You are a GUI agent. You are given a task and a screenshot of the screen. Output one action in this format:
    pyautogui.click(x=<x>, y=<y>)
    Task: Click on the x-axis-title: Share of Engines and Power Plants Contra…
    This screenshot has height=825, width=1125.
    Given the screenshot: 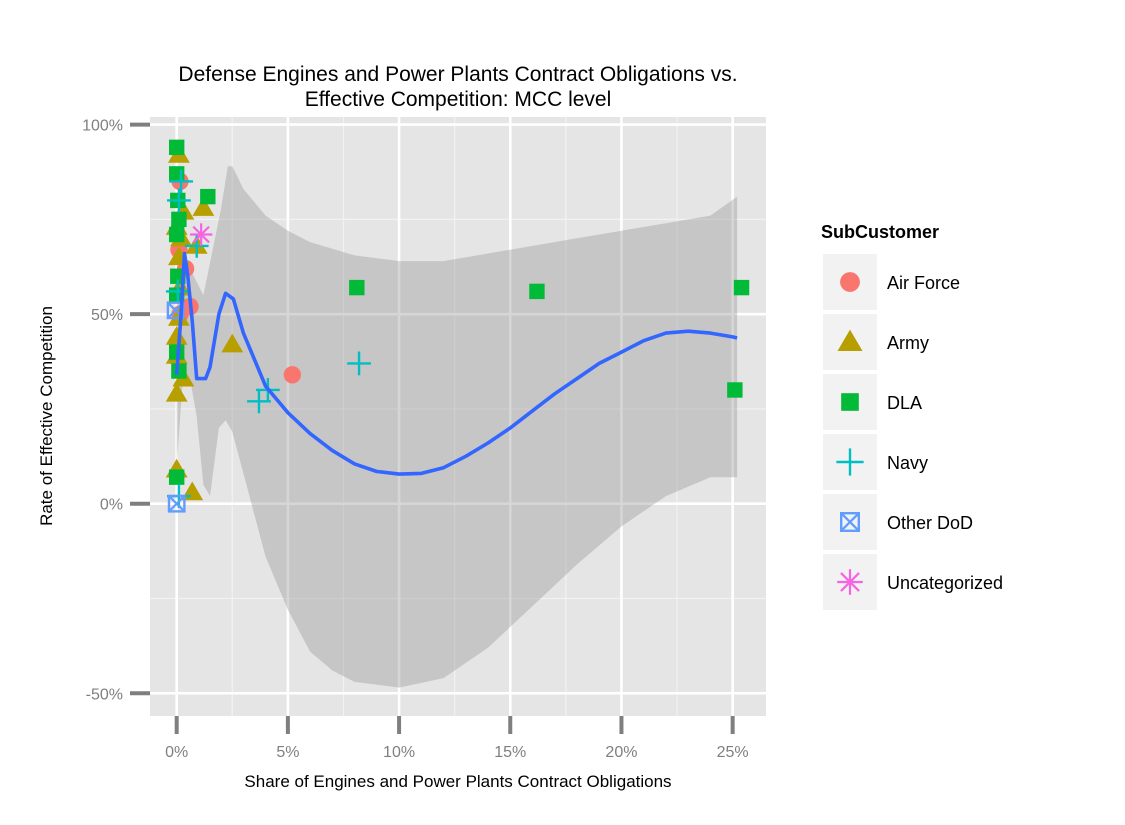 What is the action you would take?
    pyautogui.click(x=457, y=781)
    